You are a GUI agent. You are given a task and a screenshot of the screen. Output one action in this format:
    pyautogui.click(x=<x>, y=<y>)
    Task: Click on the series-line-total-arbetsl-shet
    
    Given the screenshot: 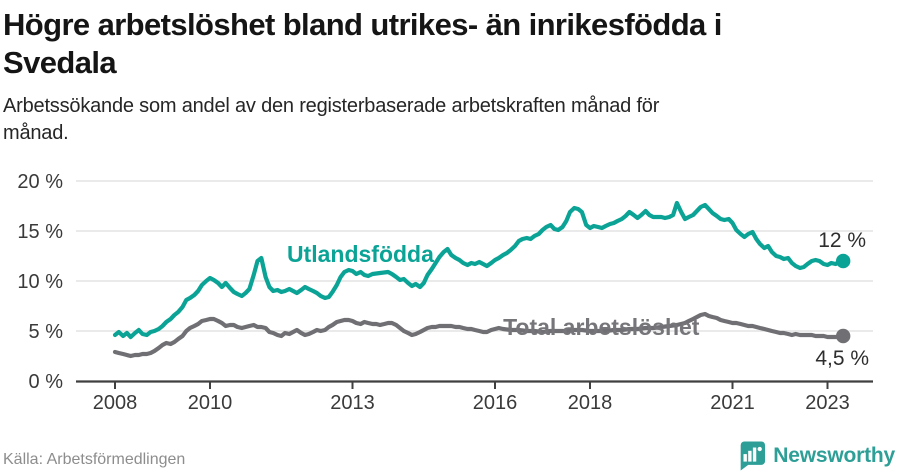 What is the action you would take?
    pyautogui.click(x=479, y=335)
    